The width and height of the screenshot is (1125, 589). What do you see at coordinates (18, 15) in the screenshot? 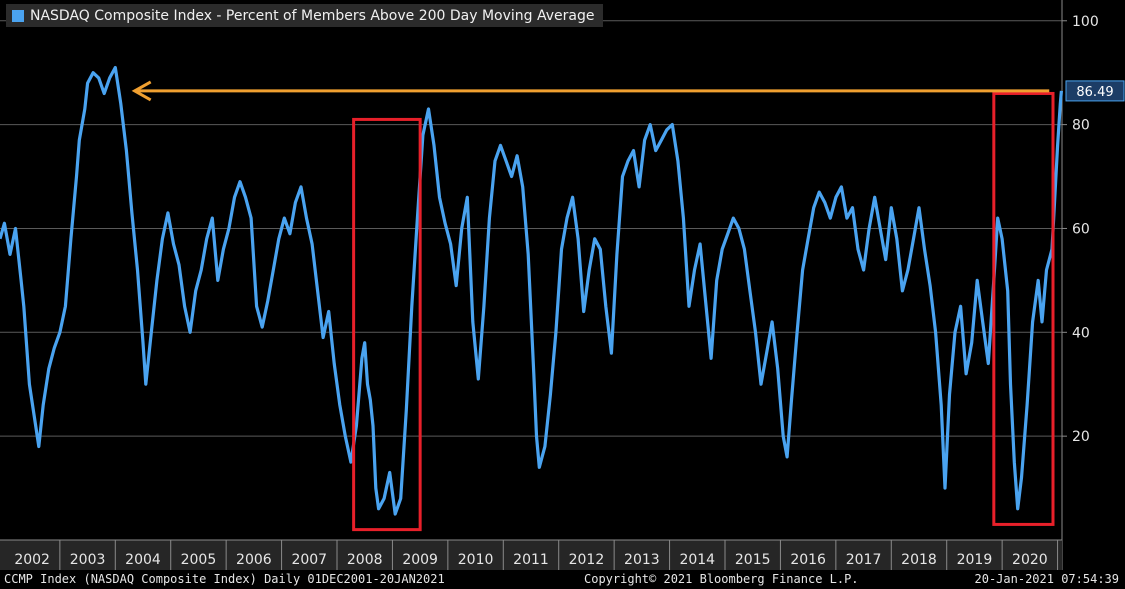
I see `legend-swatch` at bounding box center [18, 15].